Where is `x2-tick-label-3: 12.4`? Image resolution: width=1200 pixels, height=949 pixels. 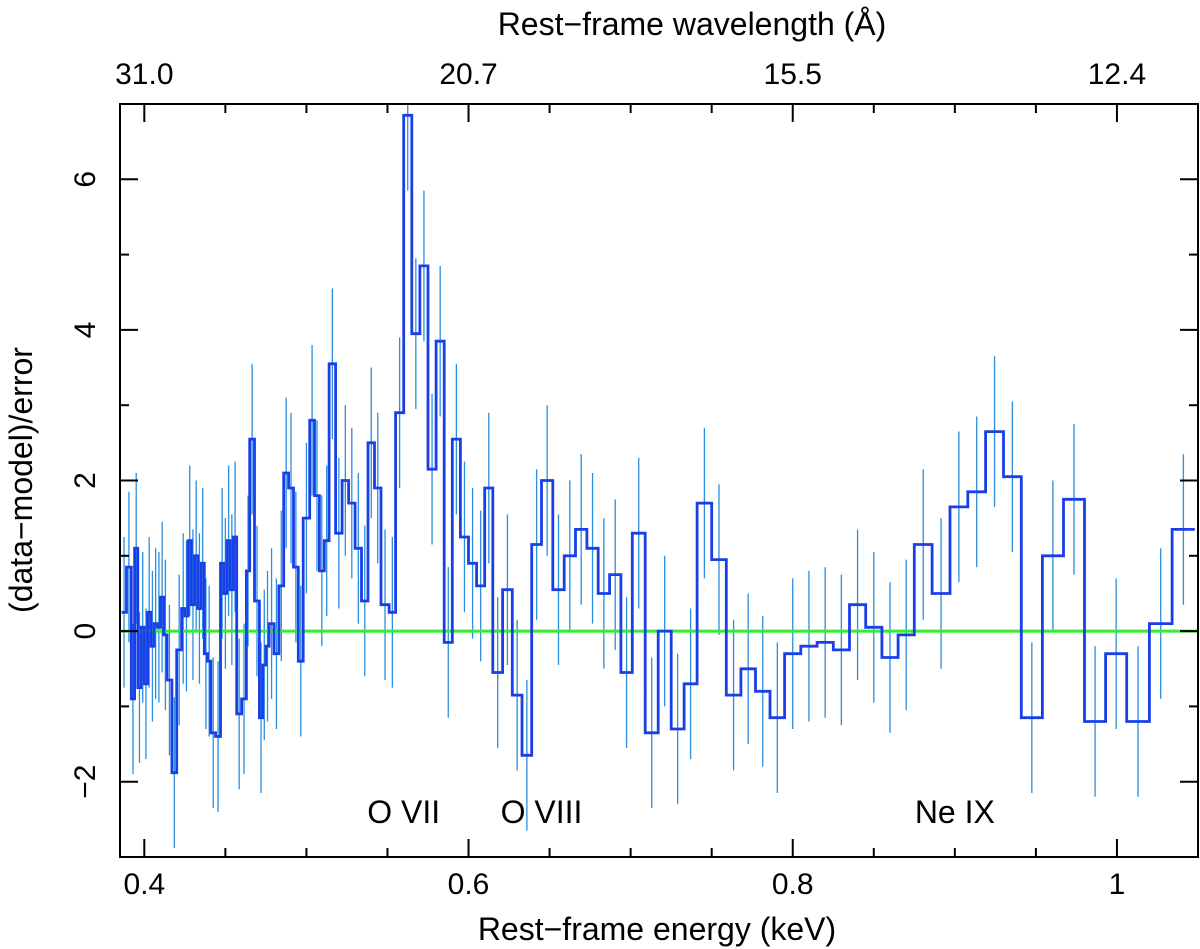 x2-tick-label-3: 12.4 is located at coordinates (1117, 74).